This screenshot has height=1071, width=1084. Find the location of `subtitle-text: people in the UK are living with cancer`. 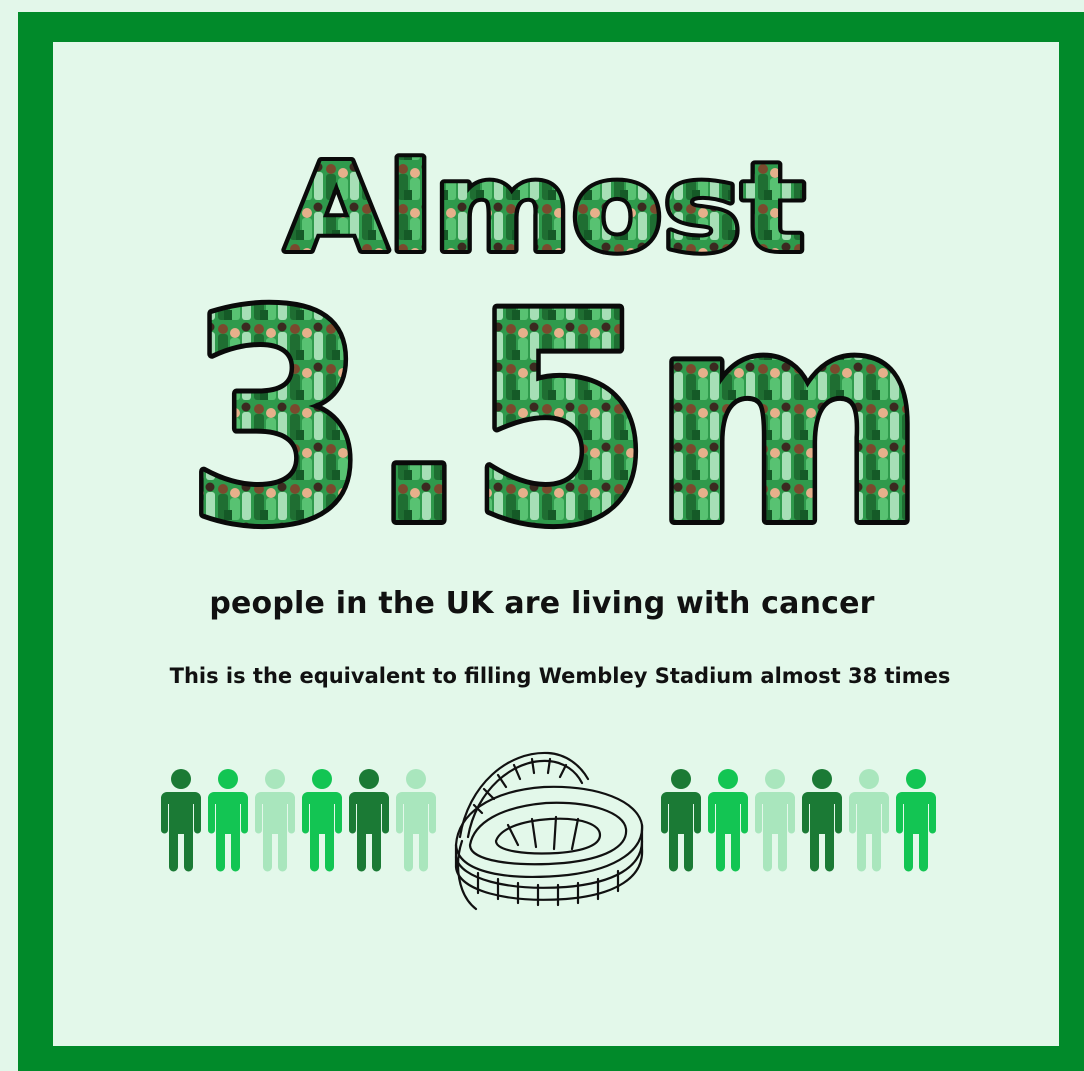

subtitle-text: people in the UK are living with cancer is located at coordinates (542, 603).